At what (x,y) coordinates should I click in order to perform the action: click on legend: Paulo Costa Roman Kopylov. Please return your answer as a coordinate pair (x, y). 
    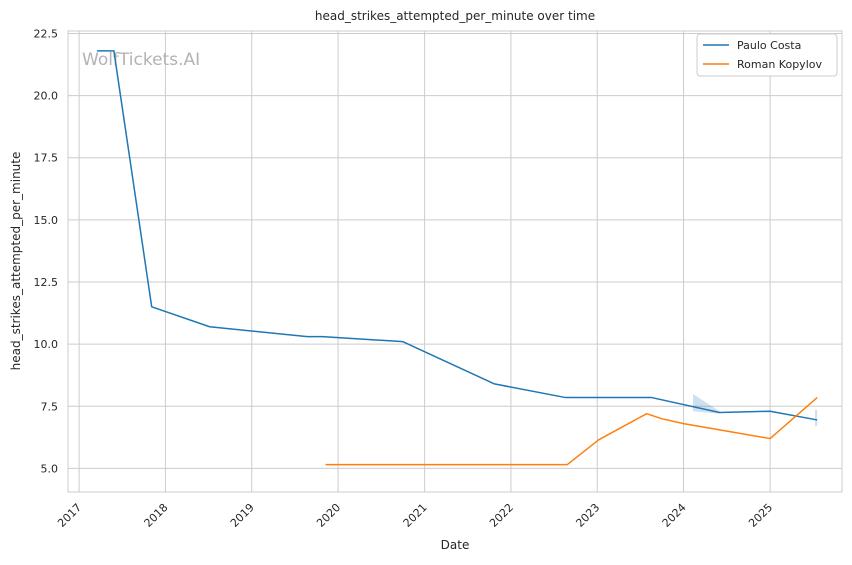
    Looking at the image, I should click on (767, 55).